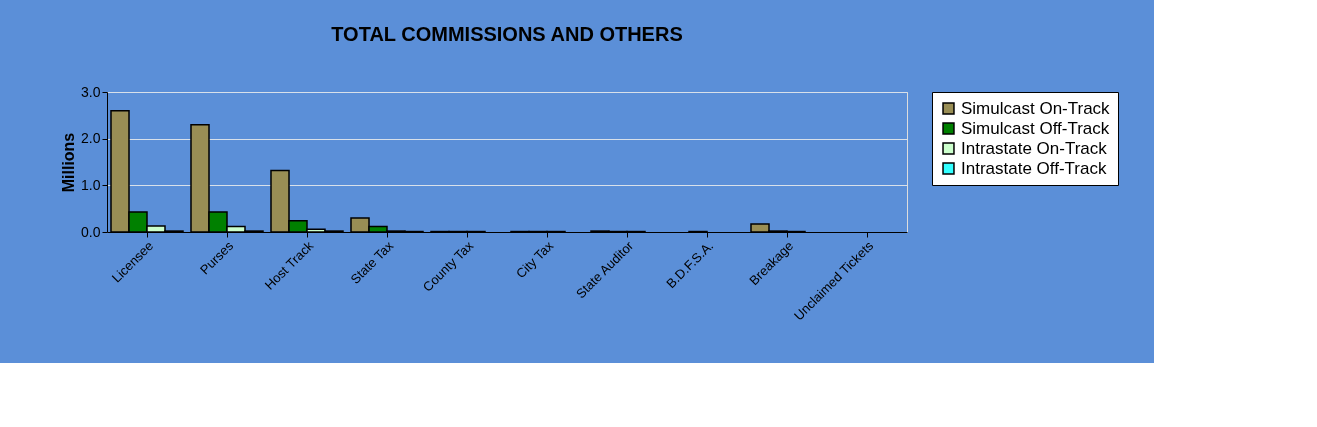 The height and width of the screenshot is (427, 1317). What do you see at coordinates (507, 34) in the screenshot?
I see `chart-title: TOTAL COMMISSIONS AND OTHERS` at bounding box center [507, 34].